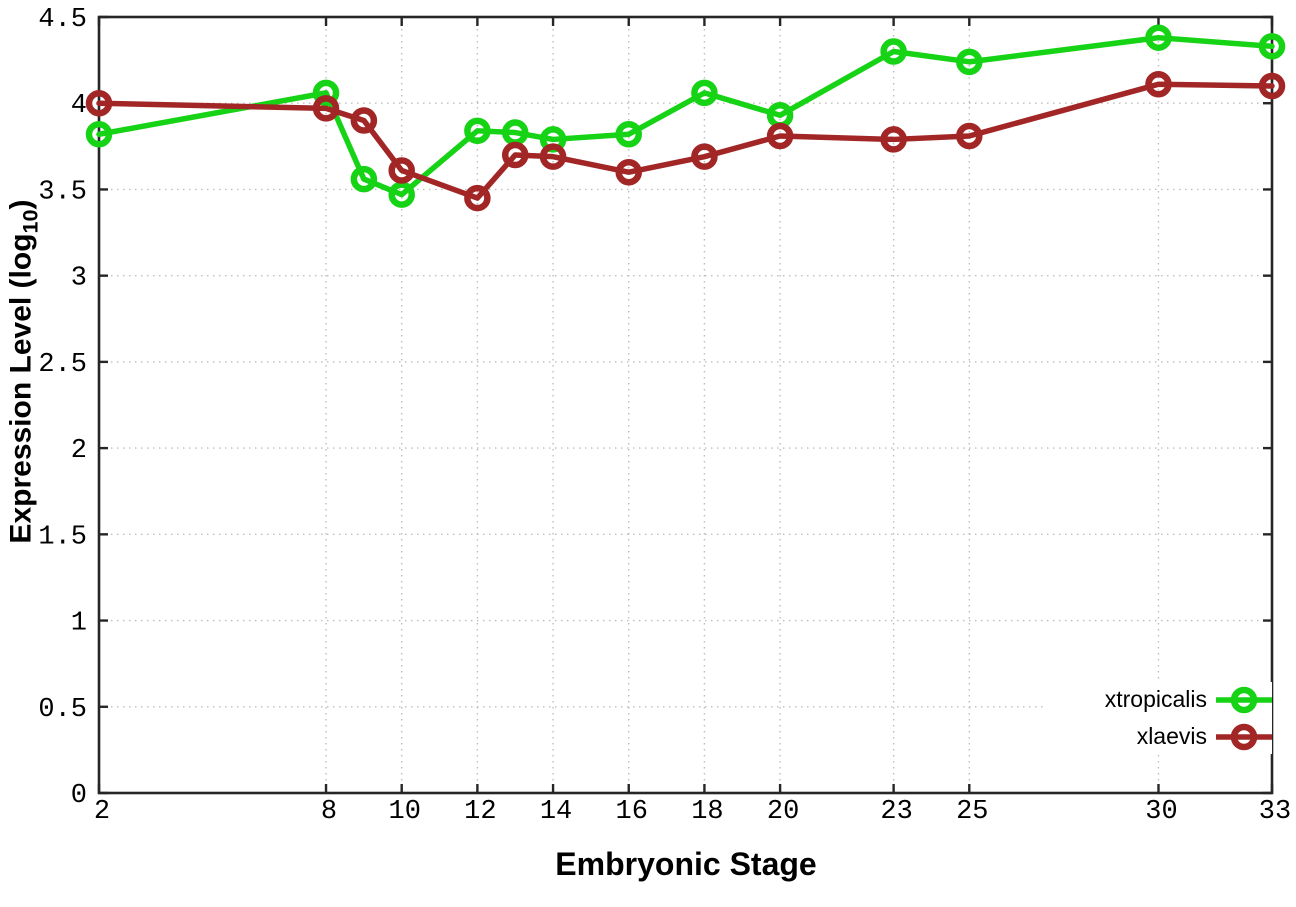 The height and width of the screenshot is (907, 1296). What do you see at coordinates (707, 812) in the screenshot?
I see `x-tick-label: 18` at bounding box center [707, 812].